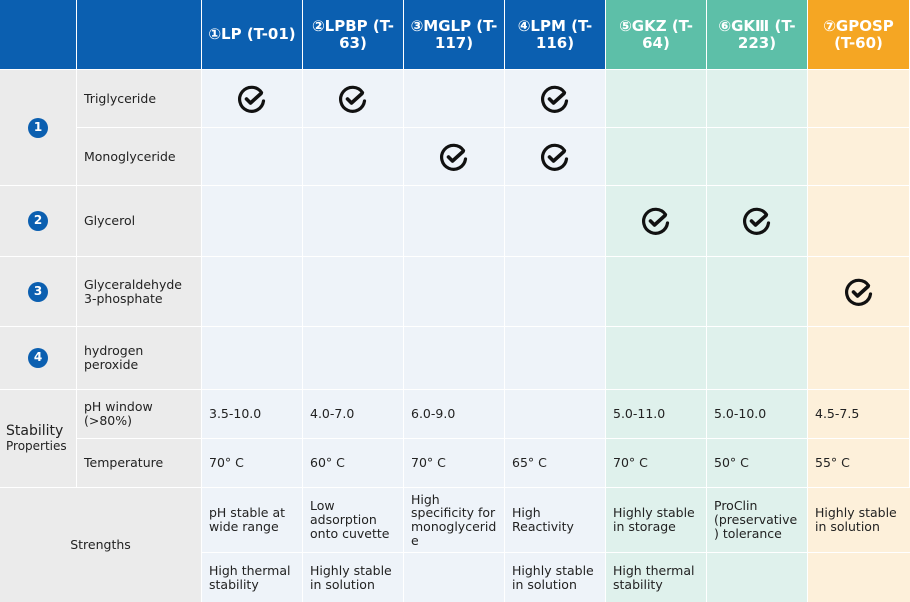 This screenshot has height=602, width=910. Describe the element at coordinates (252, 34) in the screenshot. I see `column-header: ①LP (T-01)` at that location.